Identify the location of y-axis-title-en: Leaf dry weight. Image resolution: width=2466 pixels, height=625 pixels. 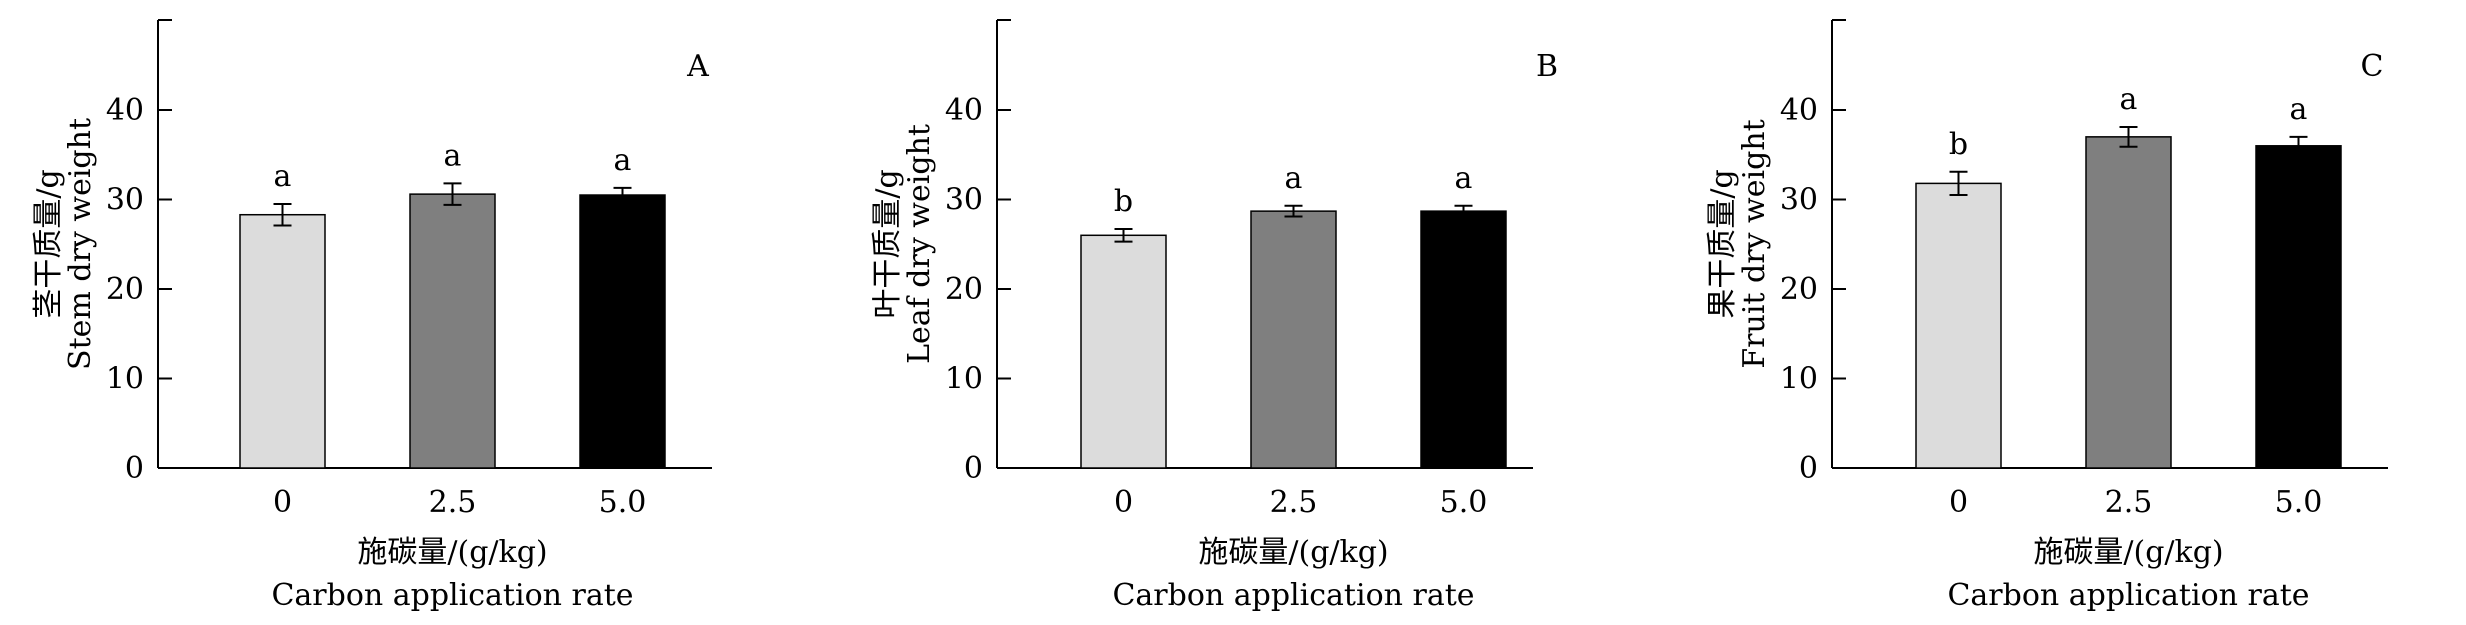
(919, 244).